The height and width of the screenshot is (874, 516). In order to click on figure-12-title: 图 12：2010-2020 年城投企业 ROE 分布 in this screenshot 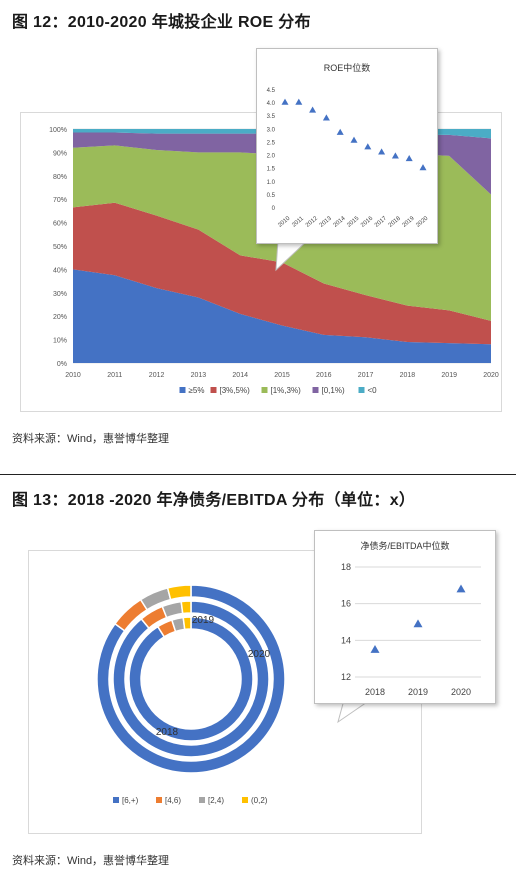, I will do `click(161, 22)`.